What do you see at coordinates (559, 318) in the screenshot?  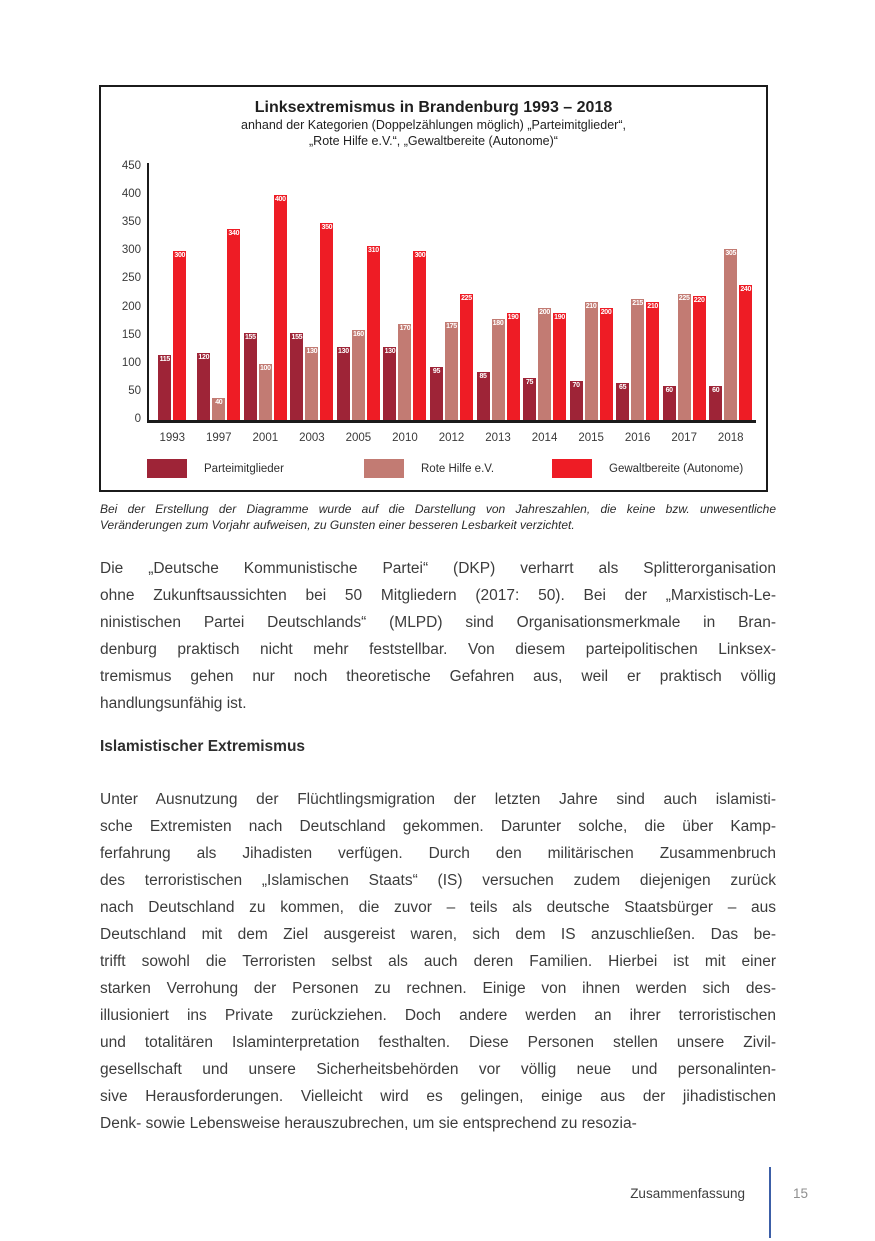 I see `bar-value-label: 190` at bounding box center [559, 318].